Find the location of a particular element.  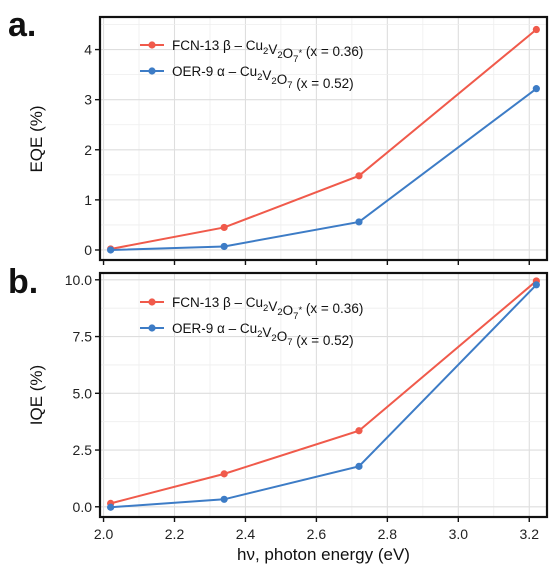

y-tick-label: 0 is located at coordinates (88, 250).